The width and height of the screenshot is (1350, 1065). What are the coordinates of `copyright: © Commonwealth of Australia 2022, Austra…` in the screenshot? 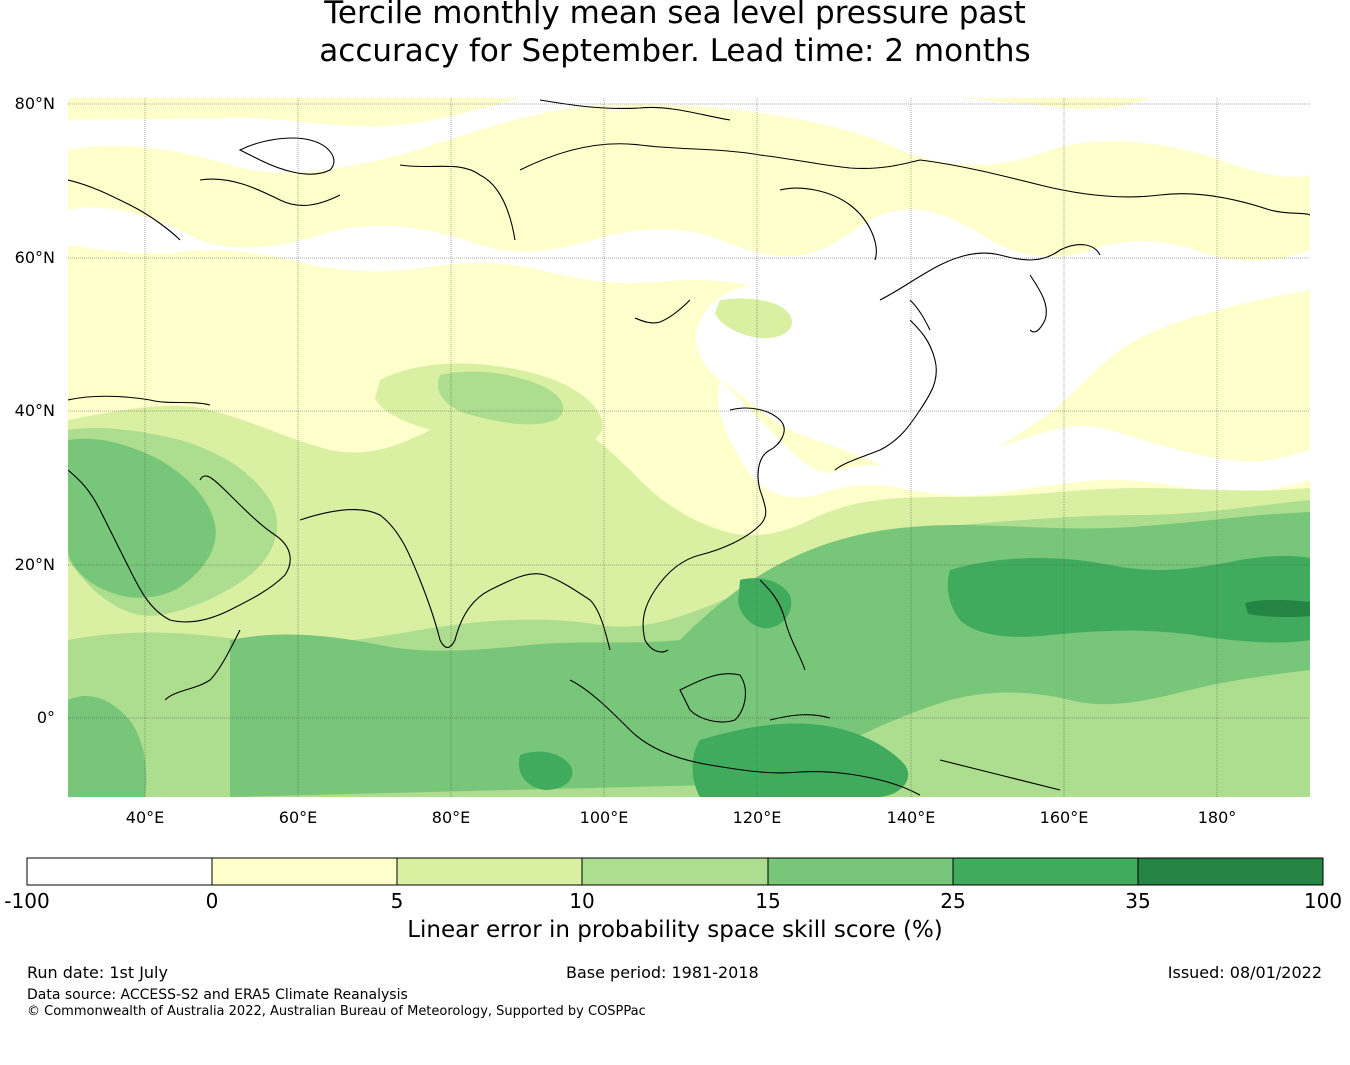 It's located at (336, 1011).